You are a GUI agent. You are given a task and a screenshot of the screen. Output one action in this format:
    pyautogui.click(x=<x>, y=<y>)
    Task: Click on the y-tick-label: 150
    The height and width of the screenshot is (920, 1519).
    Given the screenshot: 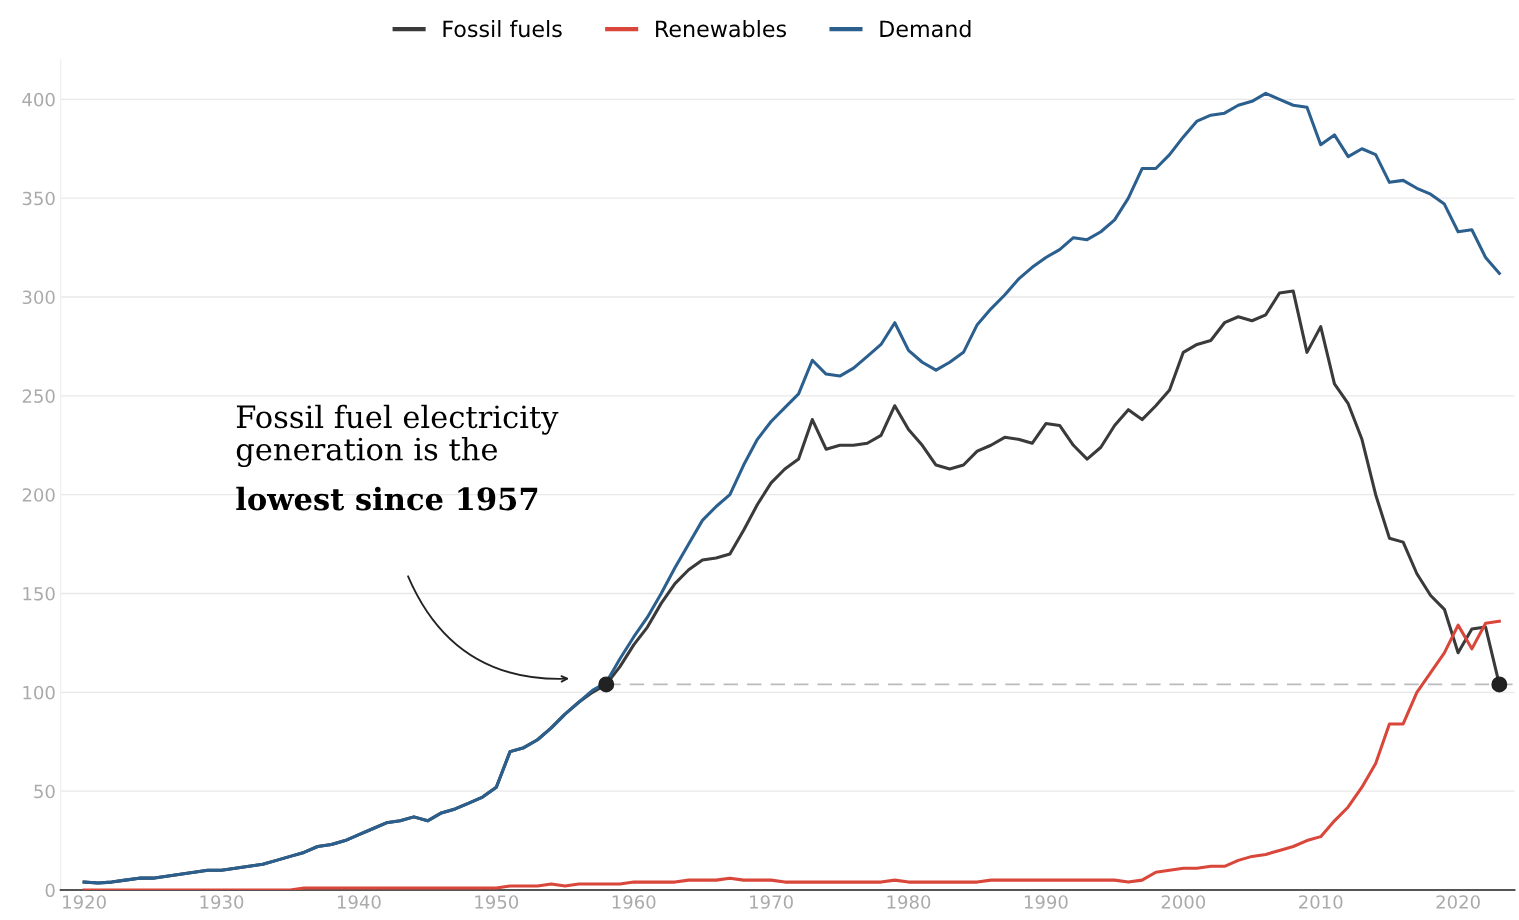 What is the action you would take?
    pyautogui.click(x=39, y=593)
    